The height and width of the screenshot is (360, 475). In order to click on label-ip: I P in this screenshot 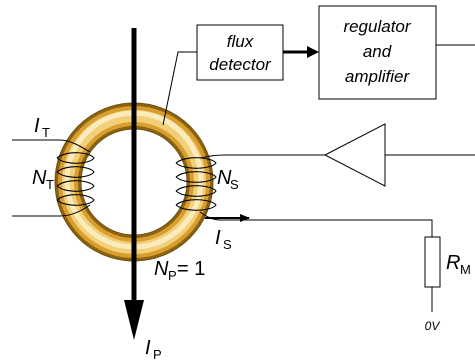, I will do `click(153, 348)`.